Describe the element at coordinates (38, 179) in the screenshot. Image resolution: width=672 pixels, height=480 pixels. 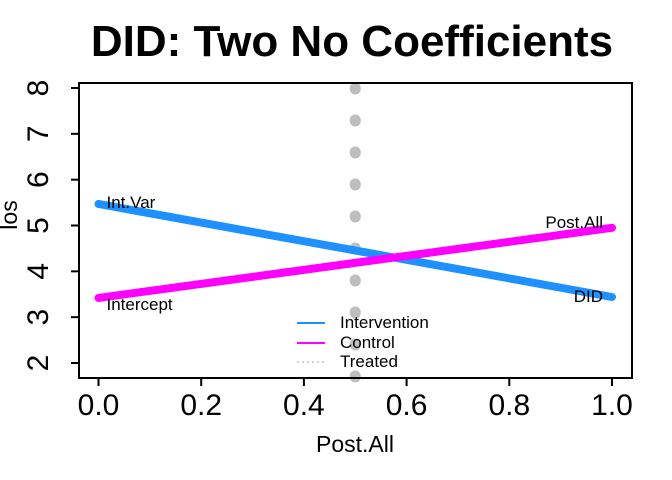
I see `y-tick-label: 6` at that location.